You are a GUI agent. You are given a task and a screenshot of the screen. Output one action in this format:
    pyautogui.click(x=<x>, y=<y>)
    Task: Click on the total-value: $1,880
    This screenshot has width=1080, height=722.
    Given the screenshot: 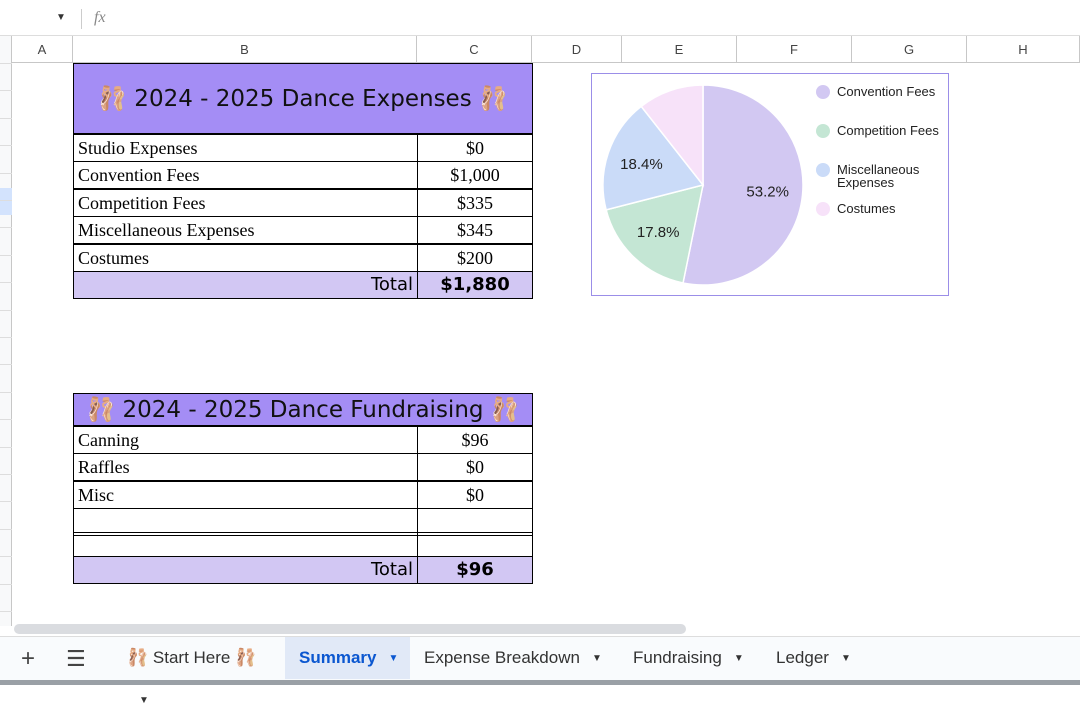 What is the action you would take?
    pyautogui.click(x=475, y=285)
    